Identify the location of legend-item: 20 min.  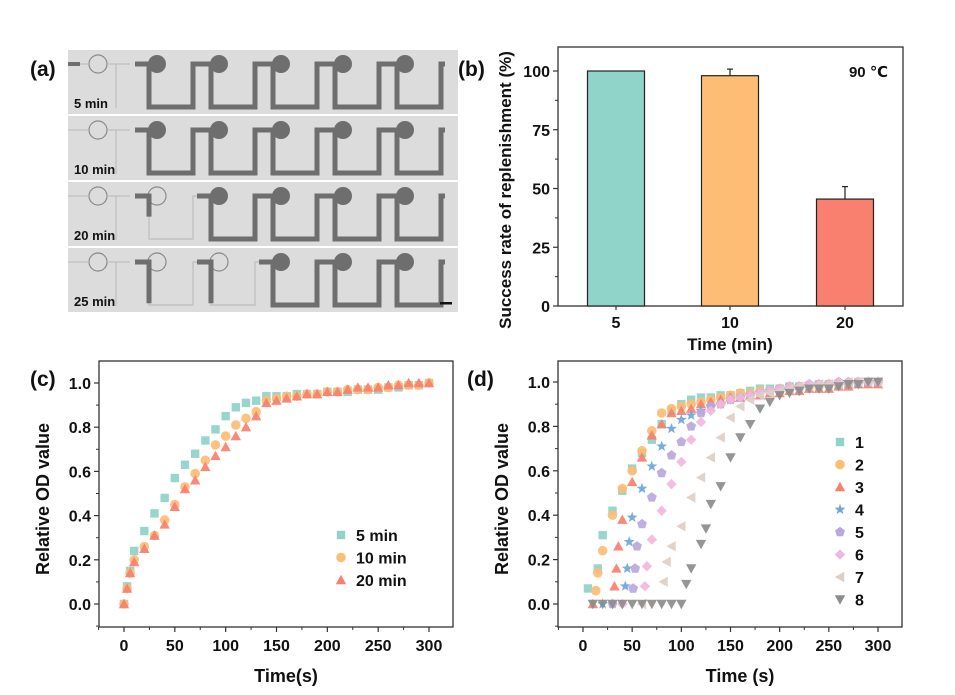
(371, 581).